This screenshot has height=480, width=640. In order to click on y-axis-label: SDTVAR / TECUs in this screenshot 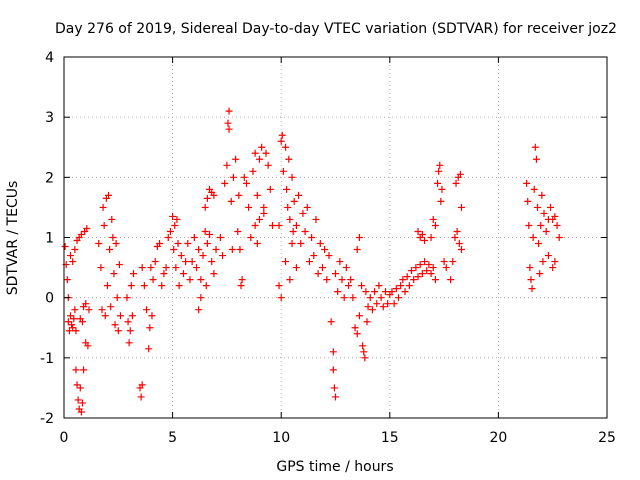, I will do `click(13, 238)`.